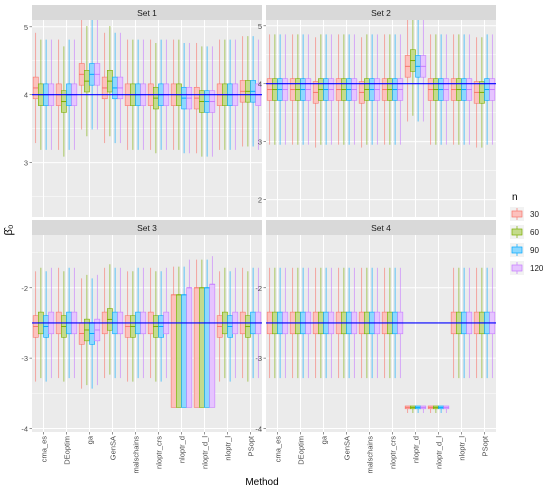 This screenshot has height=491, width=550. I want to click on legend-label: 60, so click(534, 232).